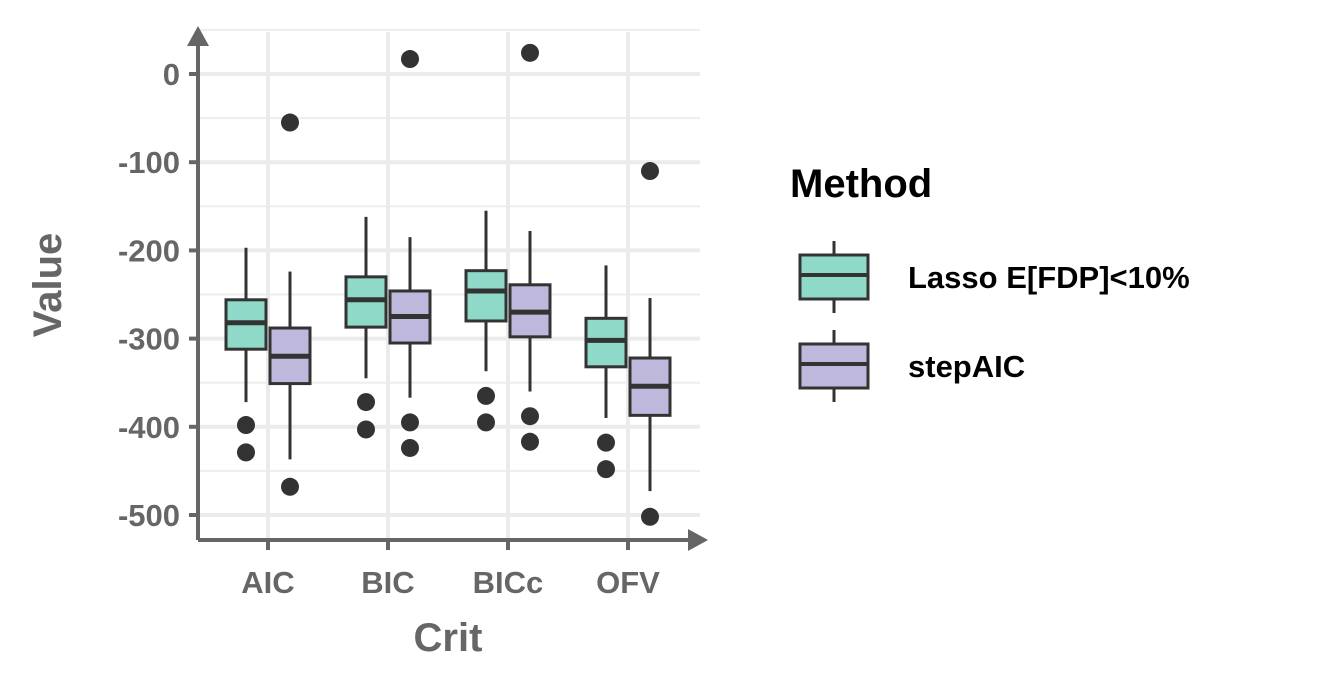  What do you see at coordinates (387, 582) in the screenshot?
I see `x-tick-label-bic: BIC` at bounding box center [387, 582].